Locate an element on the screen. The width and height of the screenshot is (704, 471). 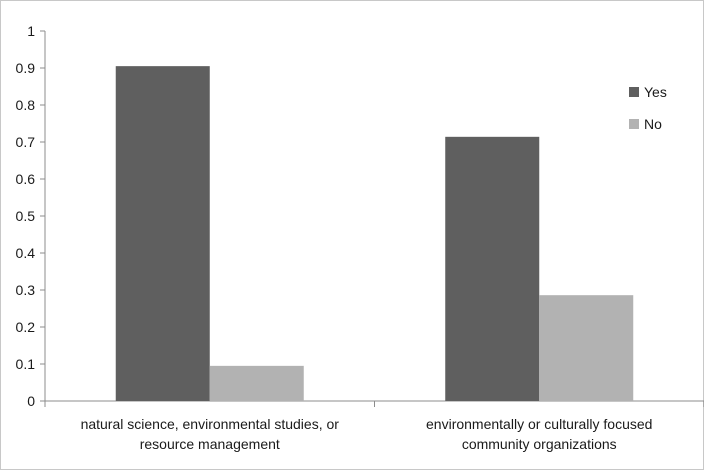
y-tick-label: 0.1 is located at coordinates (26, 364).